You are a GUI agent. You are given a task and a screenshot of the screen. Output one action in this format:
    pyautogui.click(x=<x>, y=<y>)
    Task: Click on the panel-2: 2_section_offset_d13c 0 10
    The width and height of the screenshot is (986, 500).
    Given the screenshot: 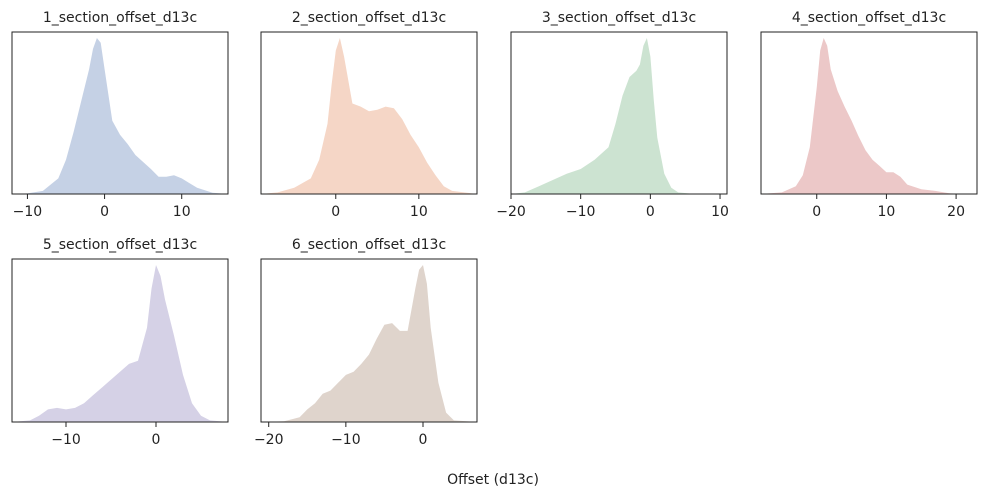 What is the action you would take?
    pyautogui.click(x=369, y=115)
    